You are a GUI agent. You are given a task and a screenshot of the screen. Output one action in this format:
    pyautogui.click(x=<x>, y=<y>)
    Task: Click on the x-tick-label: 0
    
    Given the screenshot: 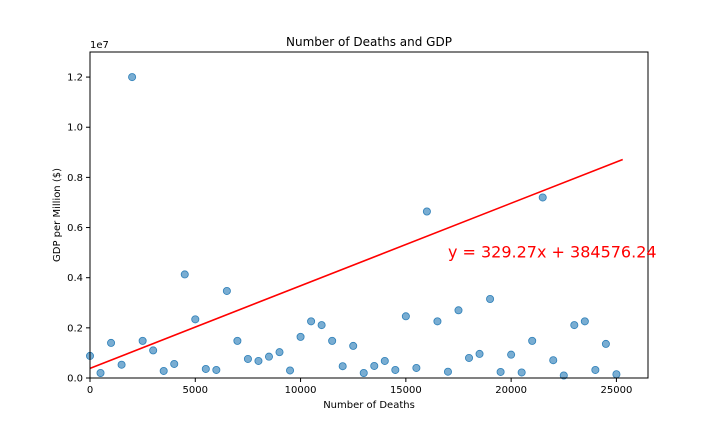 What is the action you would take?
    pyautogui.click(x=90, y=390)
    